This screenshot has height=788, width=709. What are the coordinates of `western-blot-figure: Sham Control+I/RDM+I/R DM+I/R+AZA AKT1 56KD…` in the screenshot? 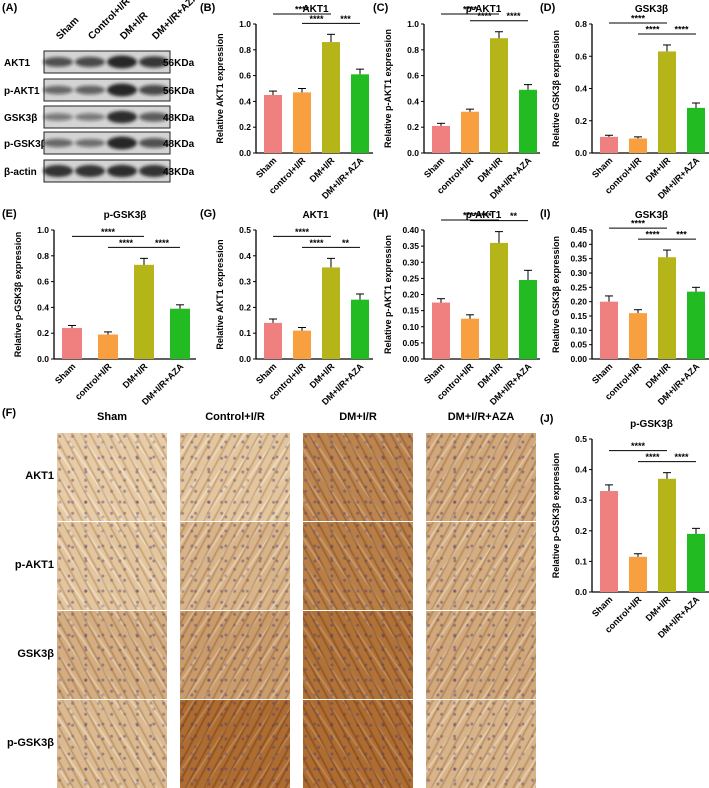 It's located at (102, 91).